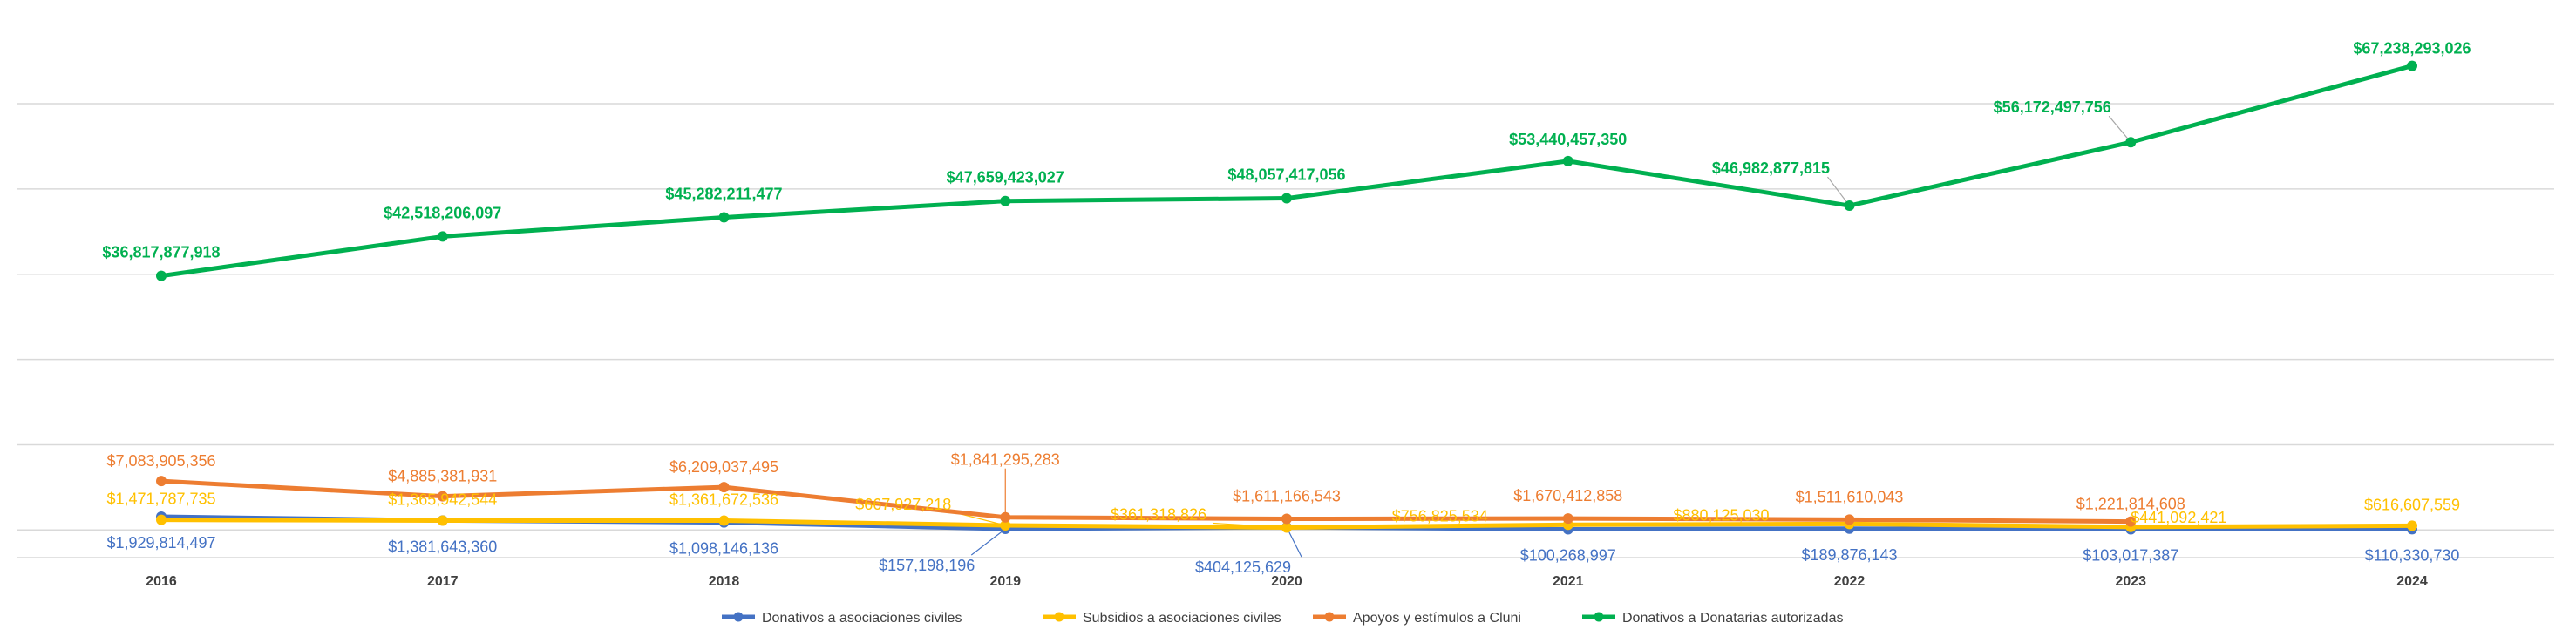 The width and height of the screenshot is (2576, 643). What do you see at coordinates (1329, 617) in the screenshot?
I see `legend-marker-apoyos-y-estimulos-a-cluni` at bounding box center [1329, 617].